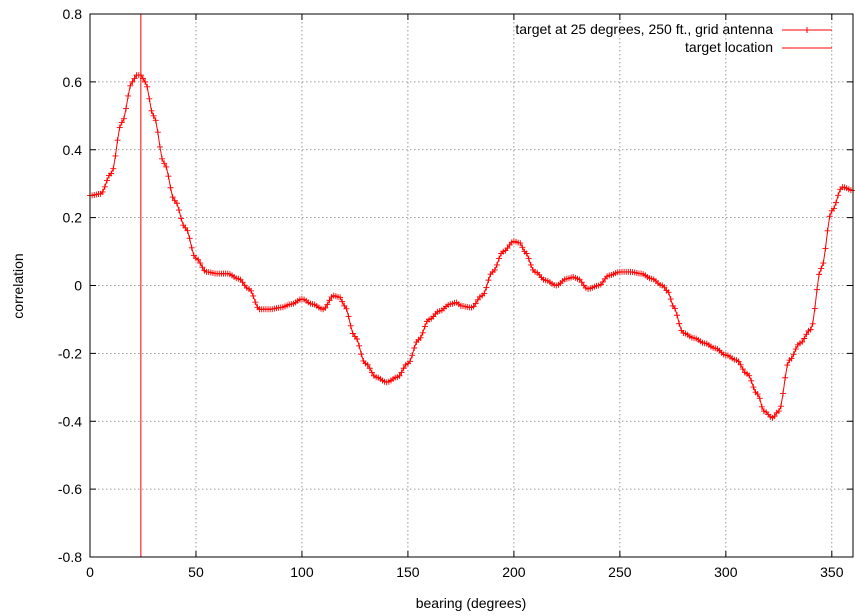  What do you see at coordinates (514, 572) in the screenshot?
I see `x-tick-label: 200` at bounding box center [514, 572].